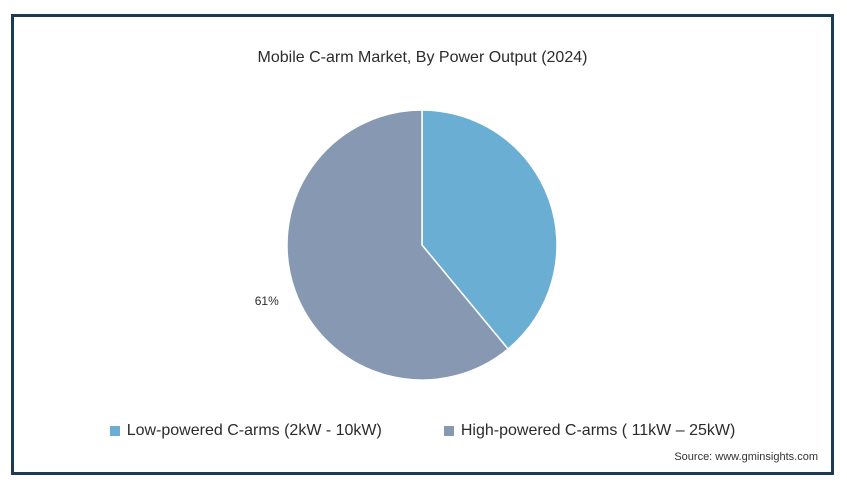 The width and height of the screenshot is (847, 483). I want to click on legend-item-low-powered: Low-powered C-arms (2kW - 10kW), so click(245, 431).